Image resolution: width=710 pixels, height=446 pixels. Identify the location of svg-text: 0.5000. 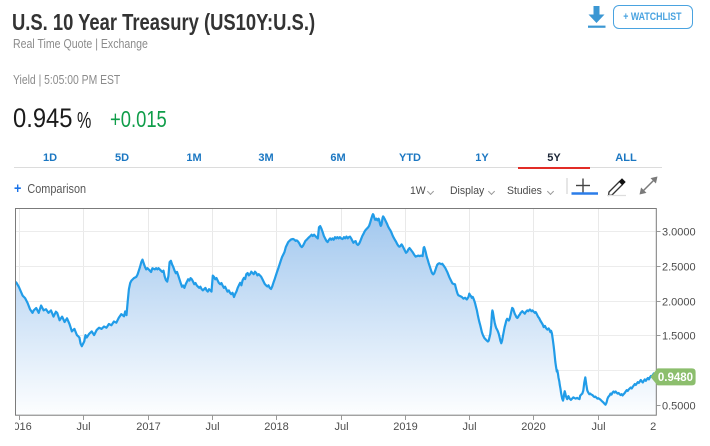
(679, 406).